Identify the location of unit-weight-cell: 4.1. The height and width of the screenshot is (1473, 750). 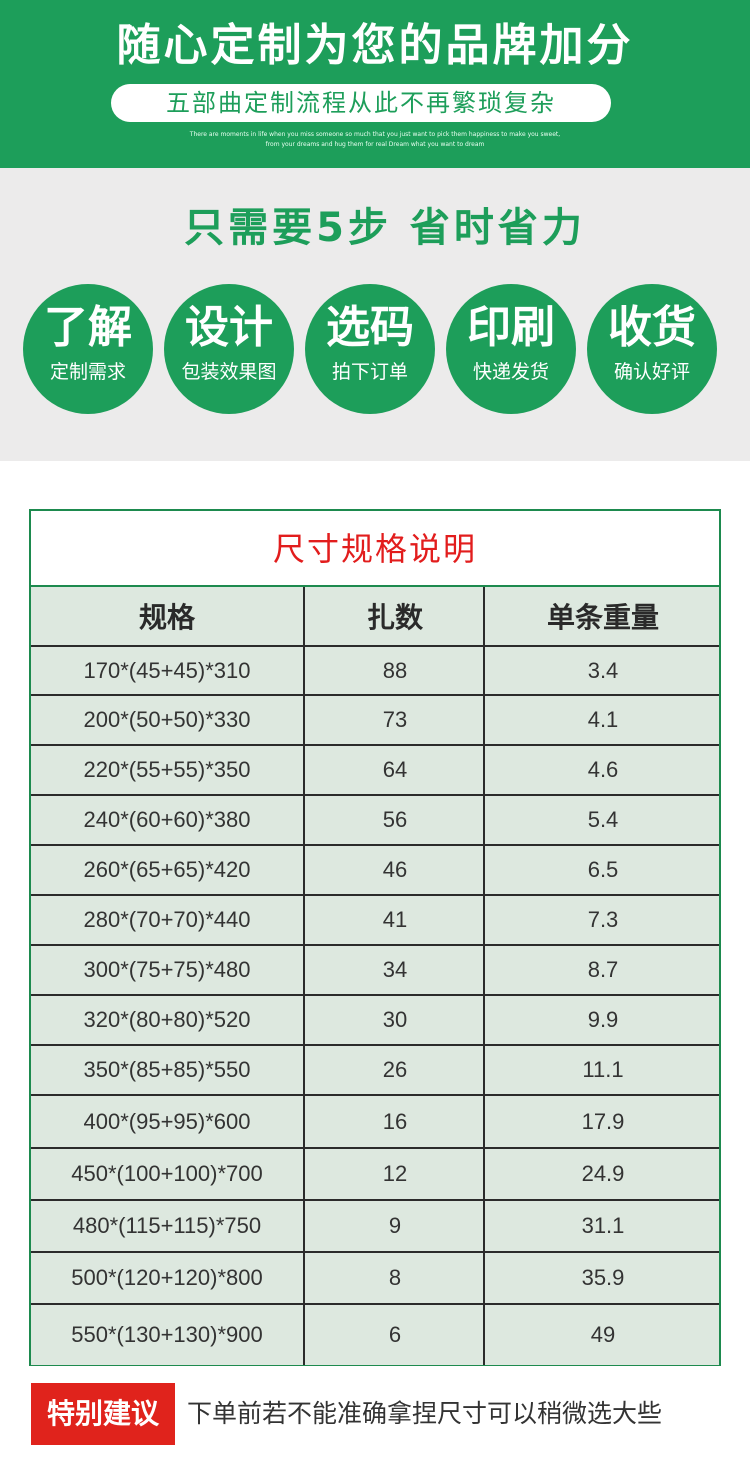
(603, 719).